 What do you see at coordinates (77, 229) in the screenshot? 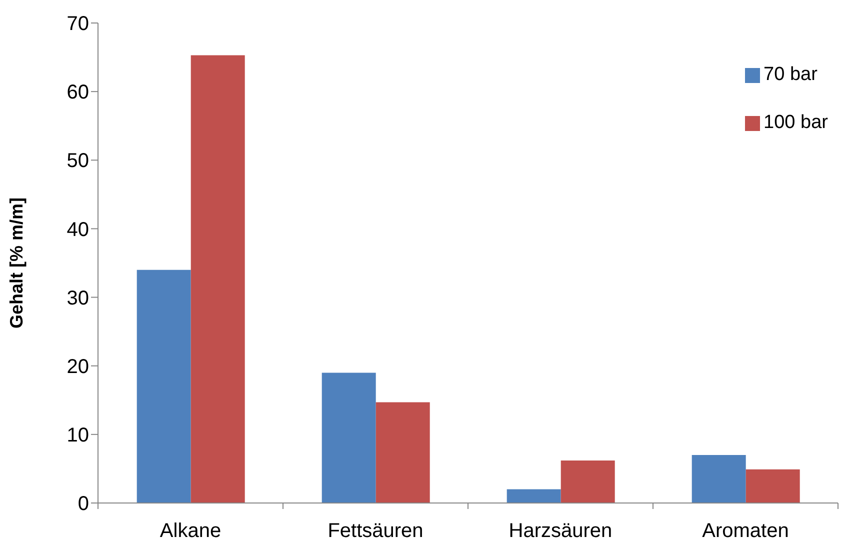
I see `y-tick-label: 40` at bounding box center [77, 229].